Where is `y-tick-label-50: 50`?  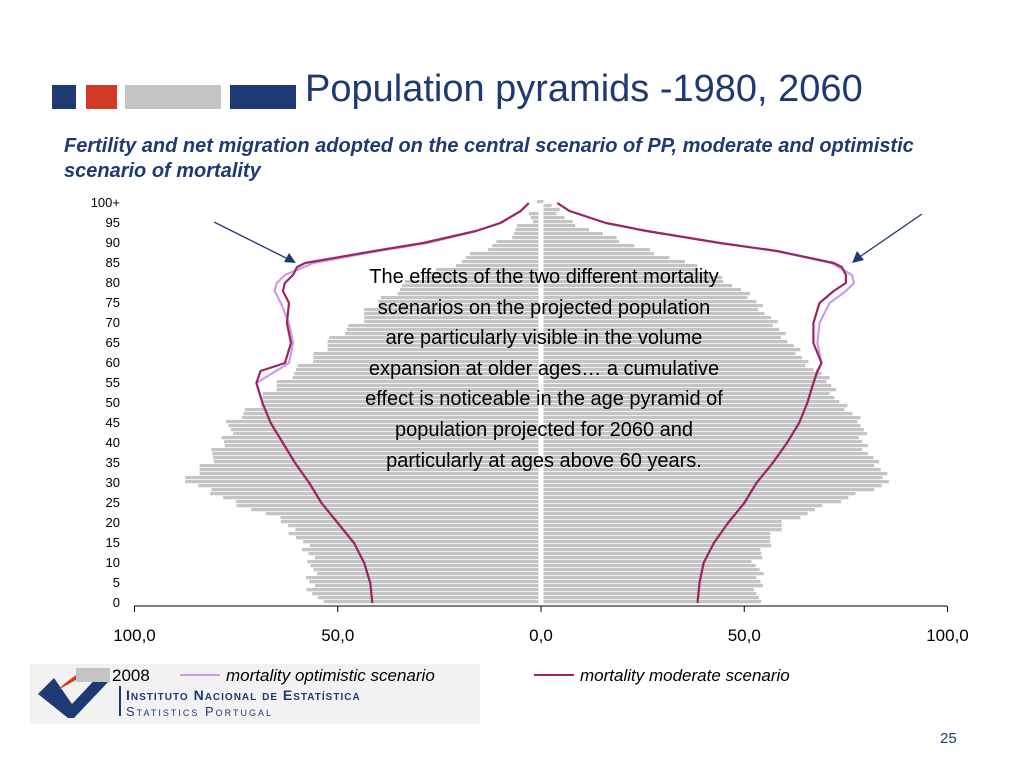
y-tick-label-50: 50 is located at coordinates (113, 402).